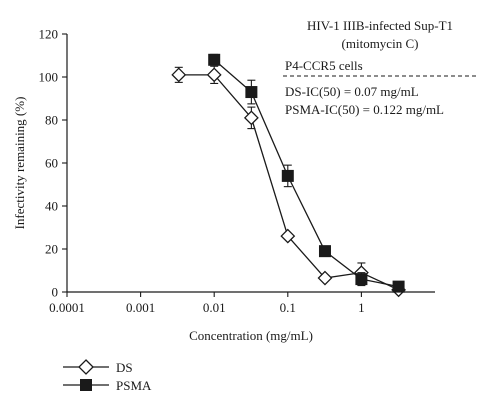 The height and width of the screenshot is (413, 500). Describe the element at coordinates (352, 91) in the screenshot. I see `annotation-line-4: DS-IC(50) = 0.07 mg/mL` at that location.